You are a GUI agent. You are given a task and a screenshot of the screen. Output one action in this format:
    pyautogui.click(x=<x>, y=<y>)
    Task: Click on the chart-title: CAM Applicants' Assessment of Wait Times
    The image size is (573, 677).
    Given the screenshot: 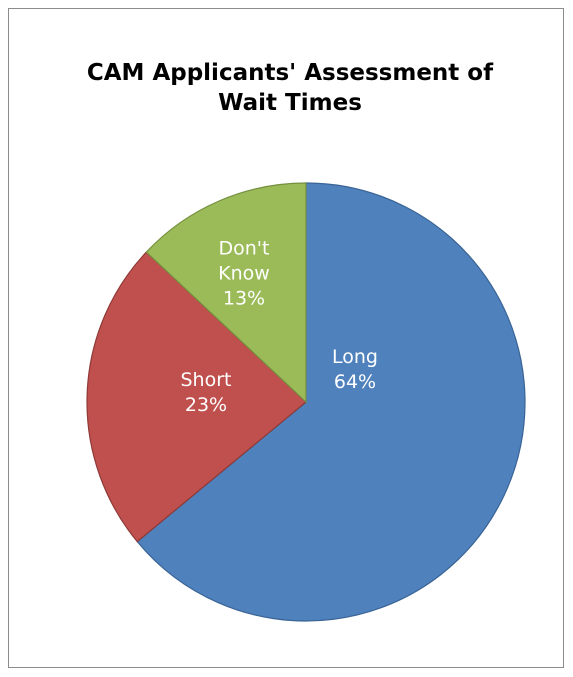 What is the action you would take?
    pyautogui.click(x=290, y=88)
    